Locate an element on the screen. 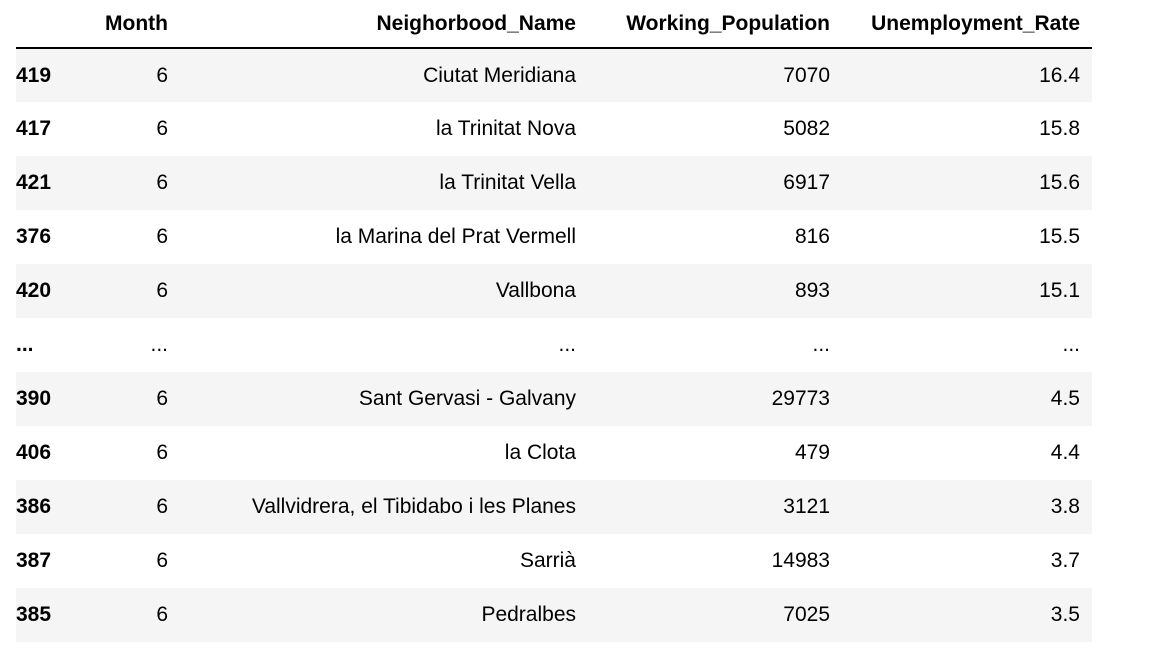 This screenshot has width=1162, height=670. cell-unemployment-rate: 15.6 is located at coordinates (1059, 182).